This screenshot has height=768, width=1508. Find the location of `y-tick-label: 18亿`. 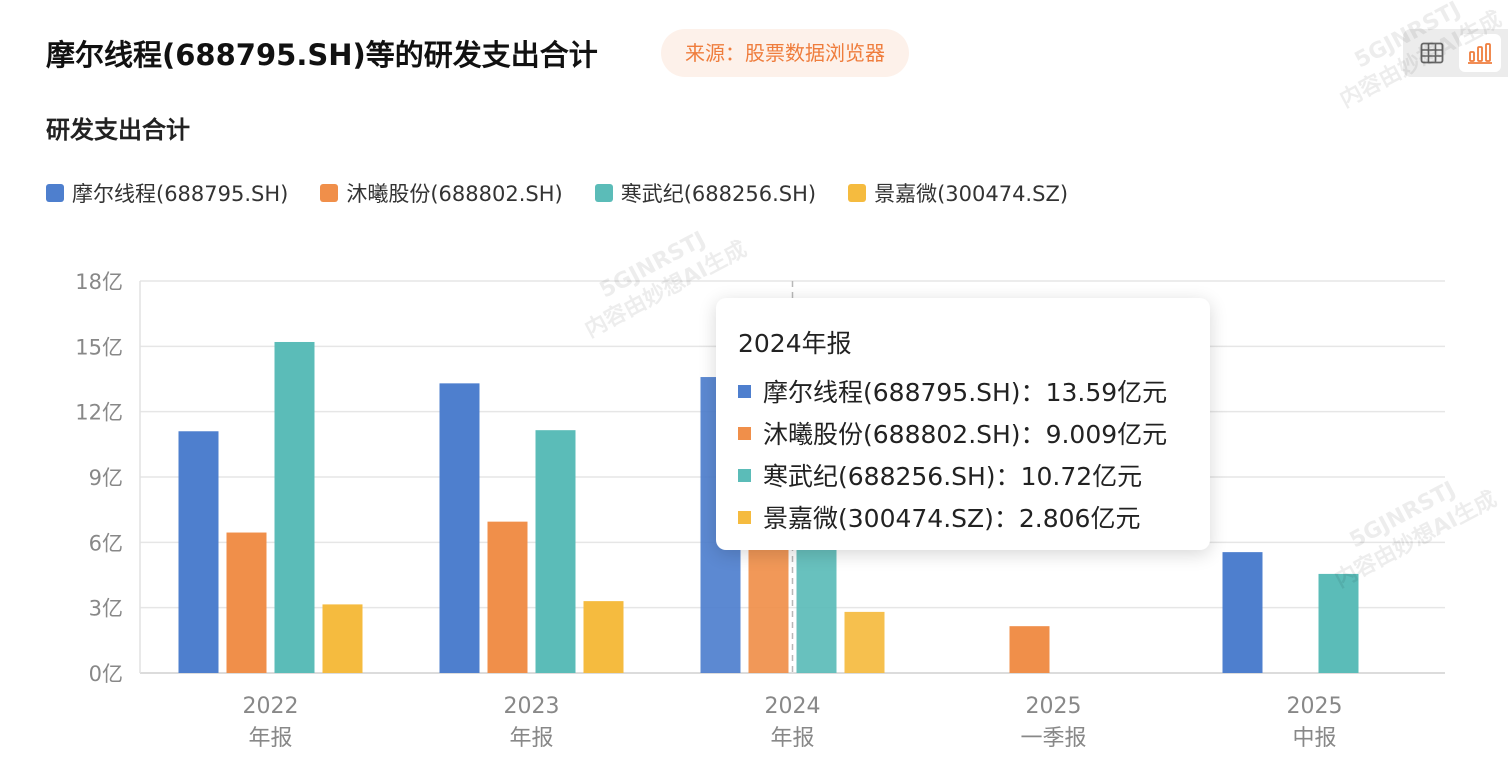

y-tick-label: 18亿 is located at coordinates (99, 282).